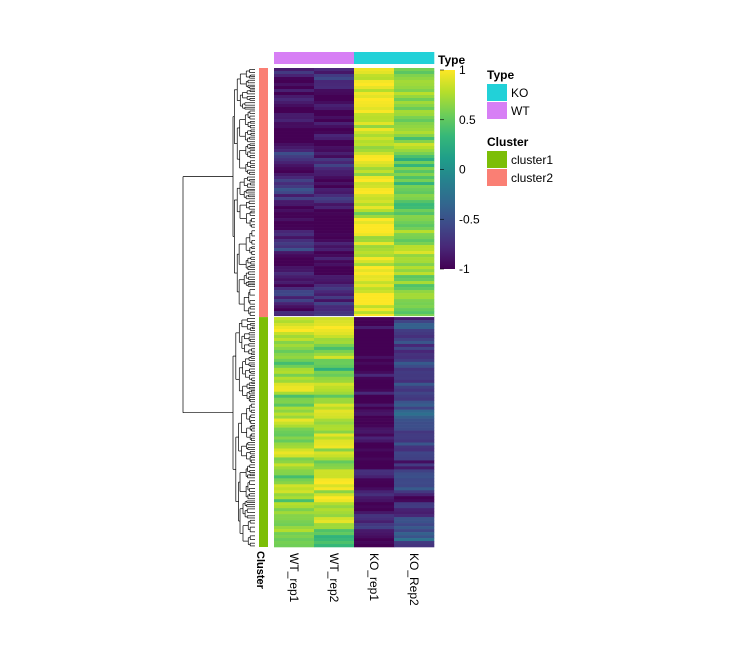 This screenshot has height=663, width=742. What do you see at coordinates (467, 120) in the screenshot?
I see `colorbar-tick-label: 0.5` at bounding box center [467, 120].